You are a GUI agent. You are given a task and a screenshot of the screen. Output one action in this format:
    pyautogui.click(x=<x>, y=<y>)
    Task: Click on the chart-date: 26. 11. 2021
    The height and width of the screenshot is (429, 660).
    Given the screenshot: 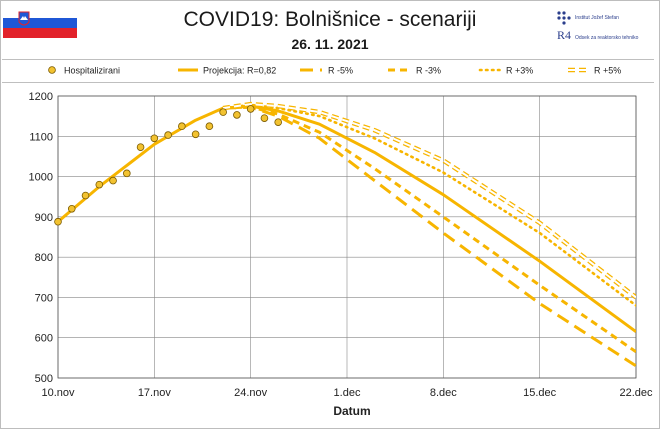 What is the action you would take?
    pyautogui.click(x=330, y=44)
    